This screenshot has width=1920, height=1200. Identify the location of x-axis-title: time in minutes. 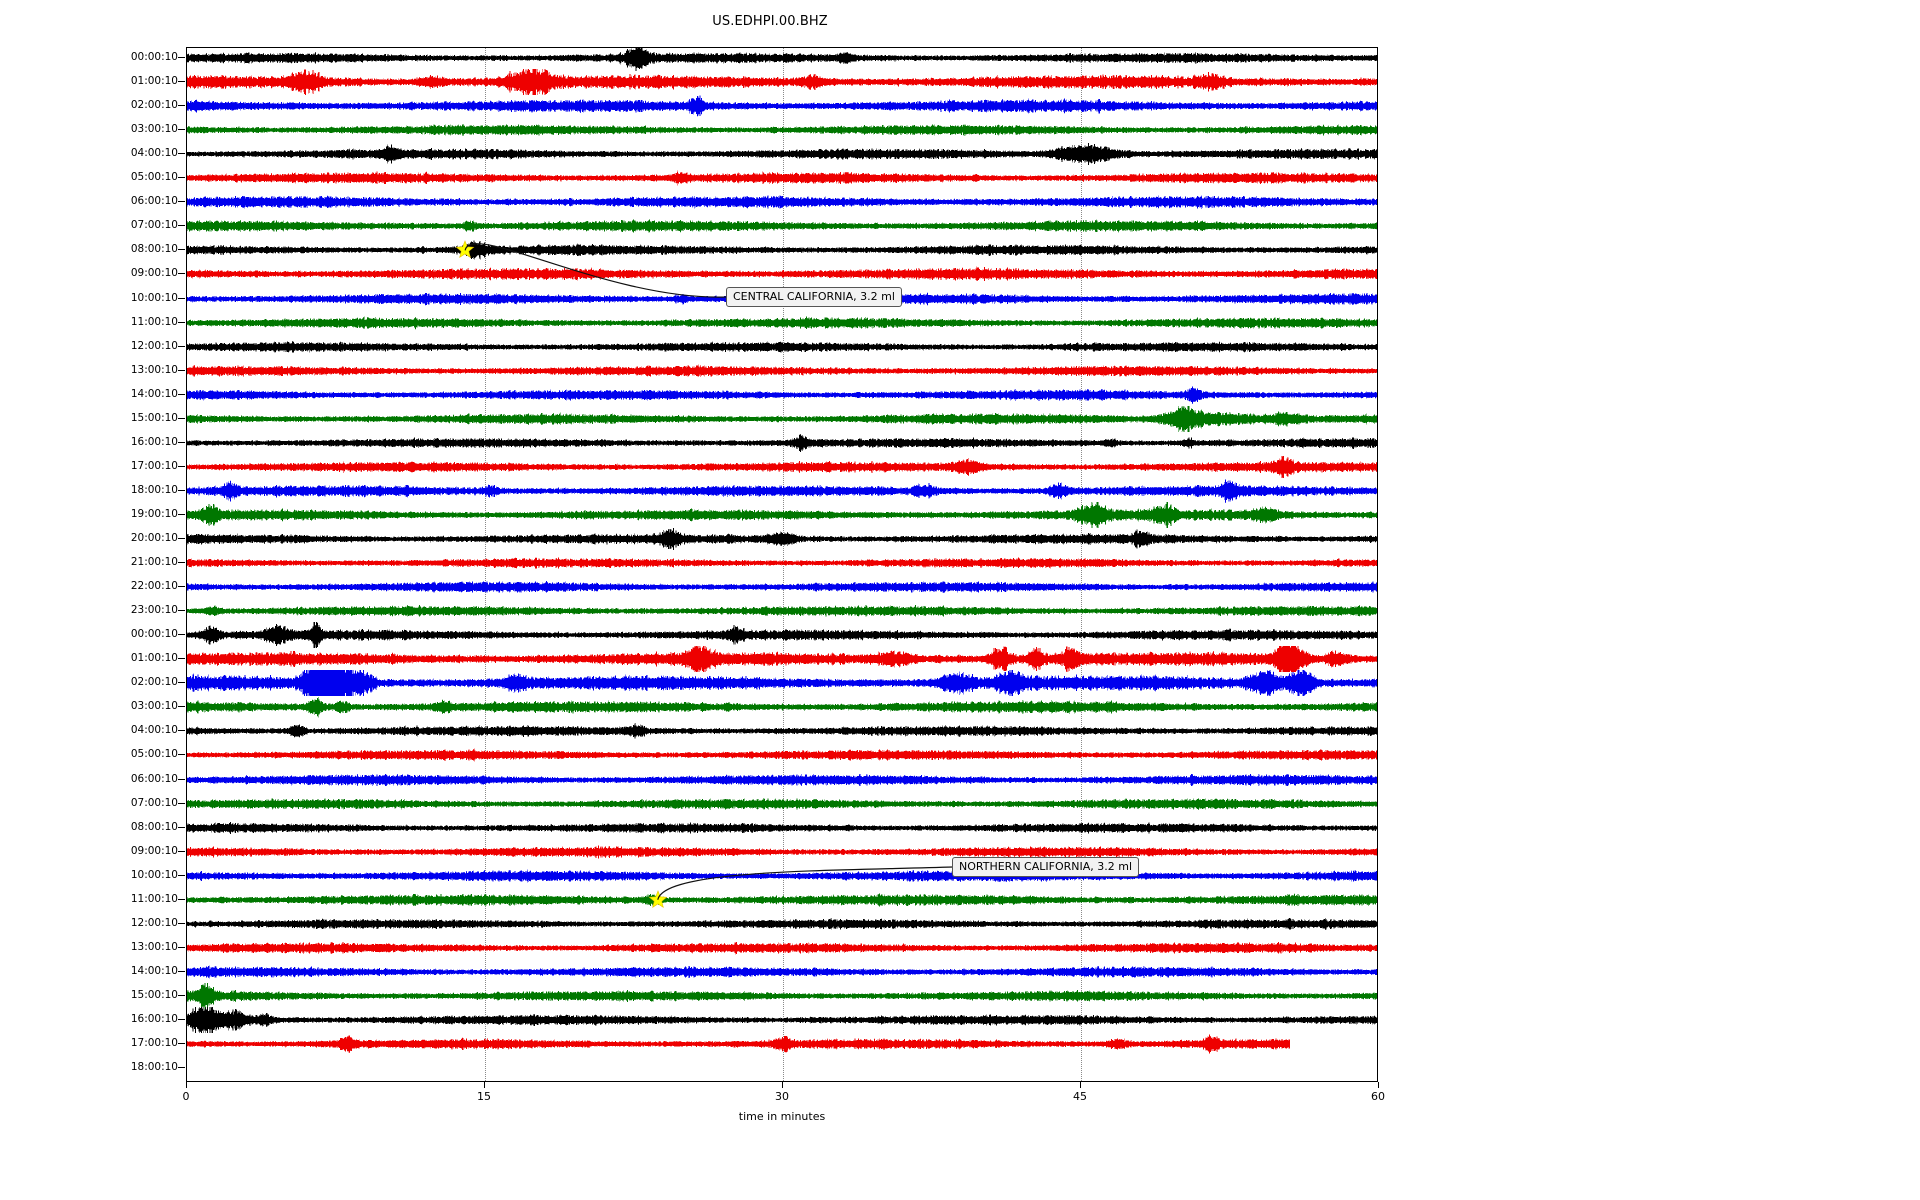
(782, 1116).